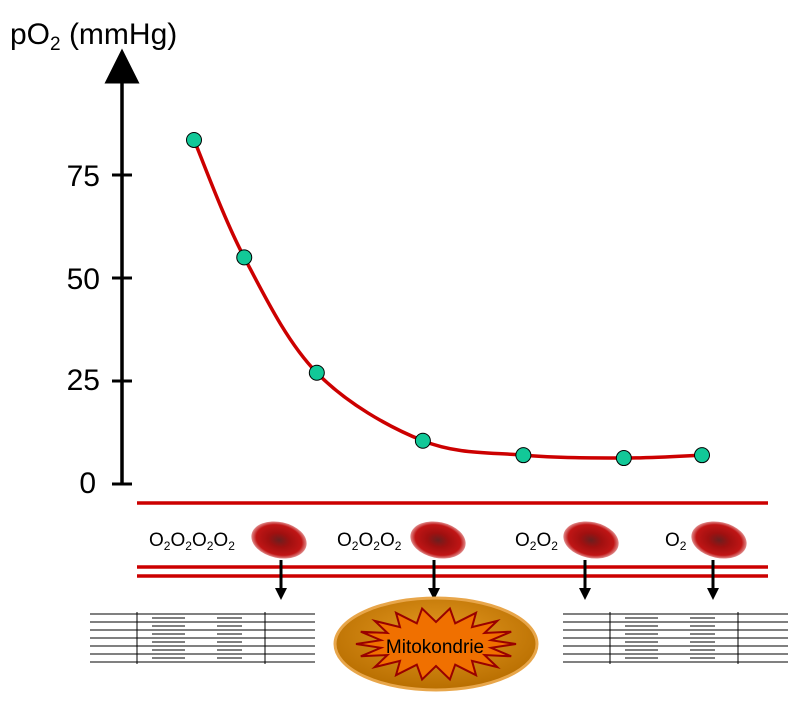 The height and width of the screenshot is (703, 807). Describe the element at coordinates (87, 483) in the screenshot. I see `y-tick-label: 0` at that location.